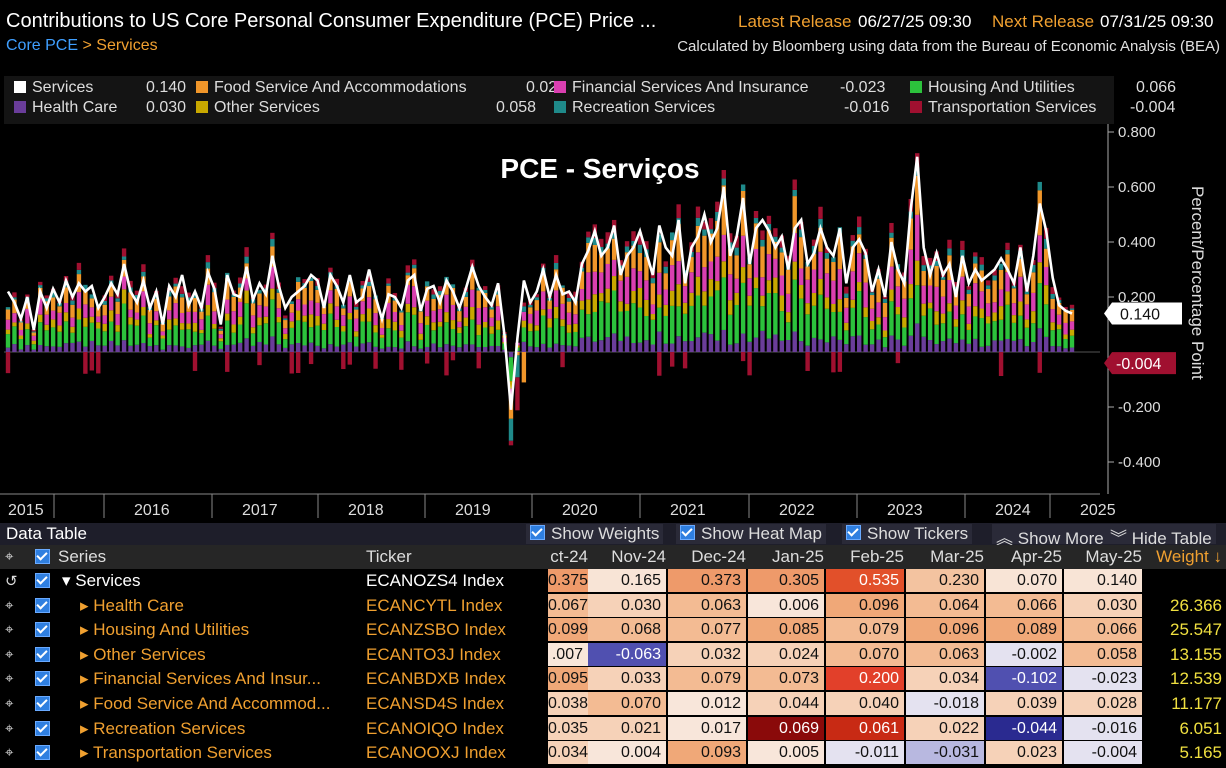 The image size is (1226, 768). I want to click on row-value-cell: -0.002, so click(1024, 654).